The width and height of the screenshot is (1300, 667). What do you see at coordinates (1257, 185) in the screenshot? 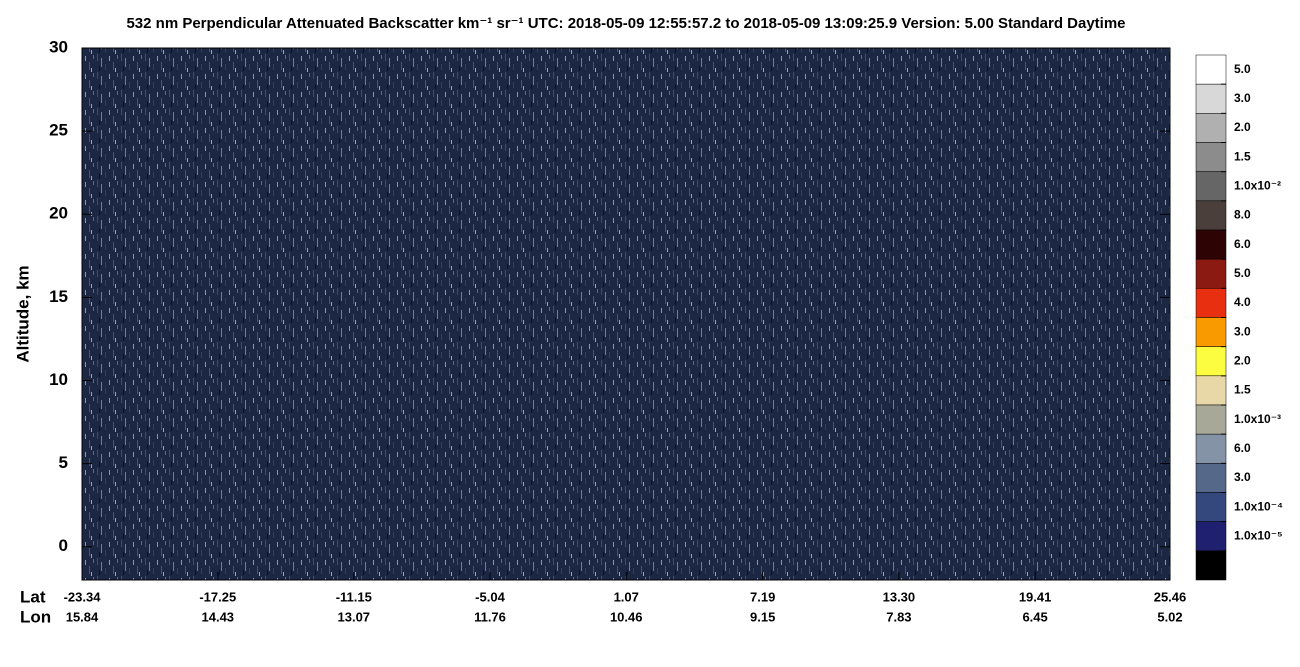
I see `colorbar-label: 1.0x10⁻²` at bounding box center [1257, 185].